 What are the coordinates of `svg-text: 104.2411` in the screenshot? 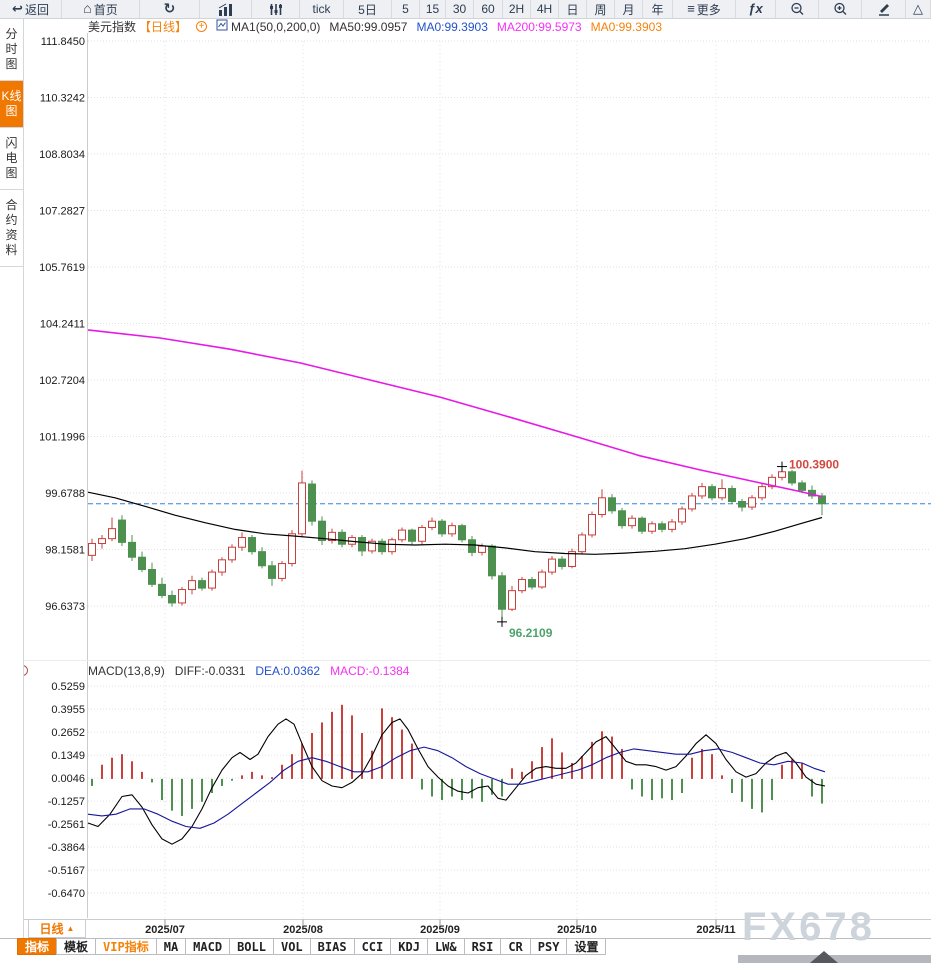 It's located at (62, 325).